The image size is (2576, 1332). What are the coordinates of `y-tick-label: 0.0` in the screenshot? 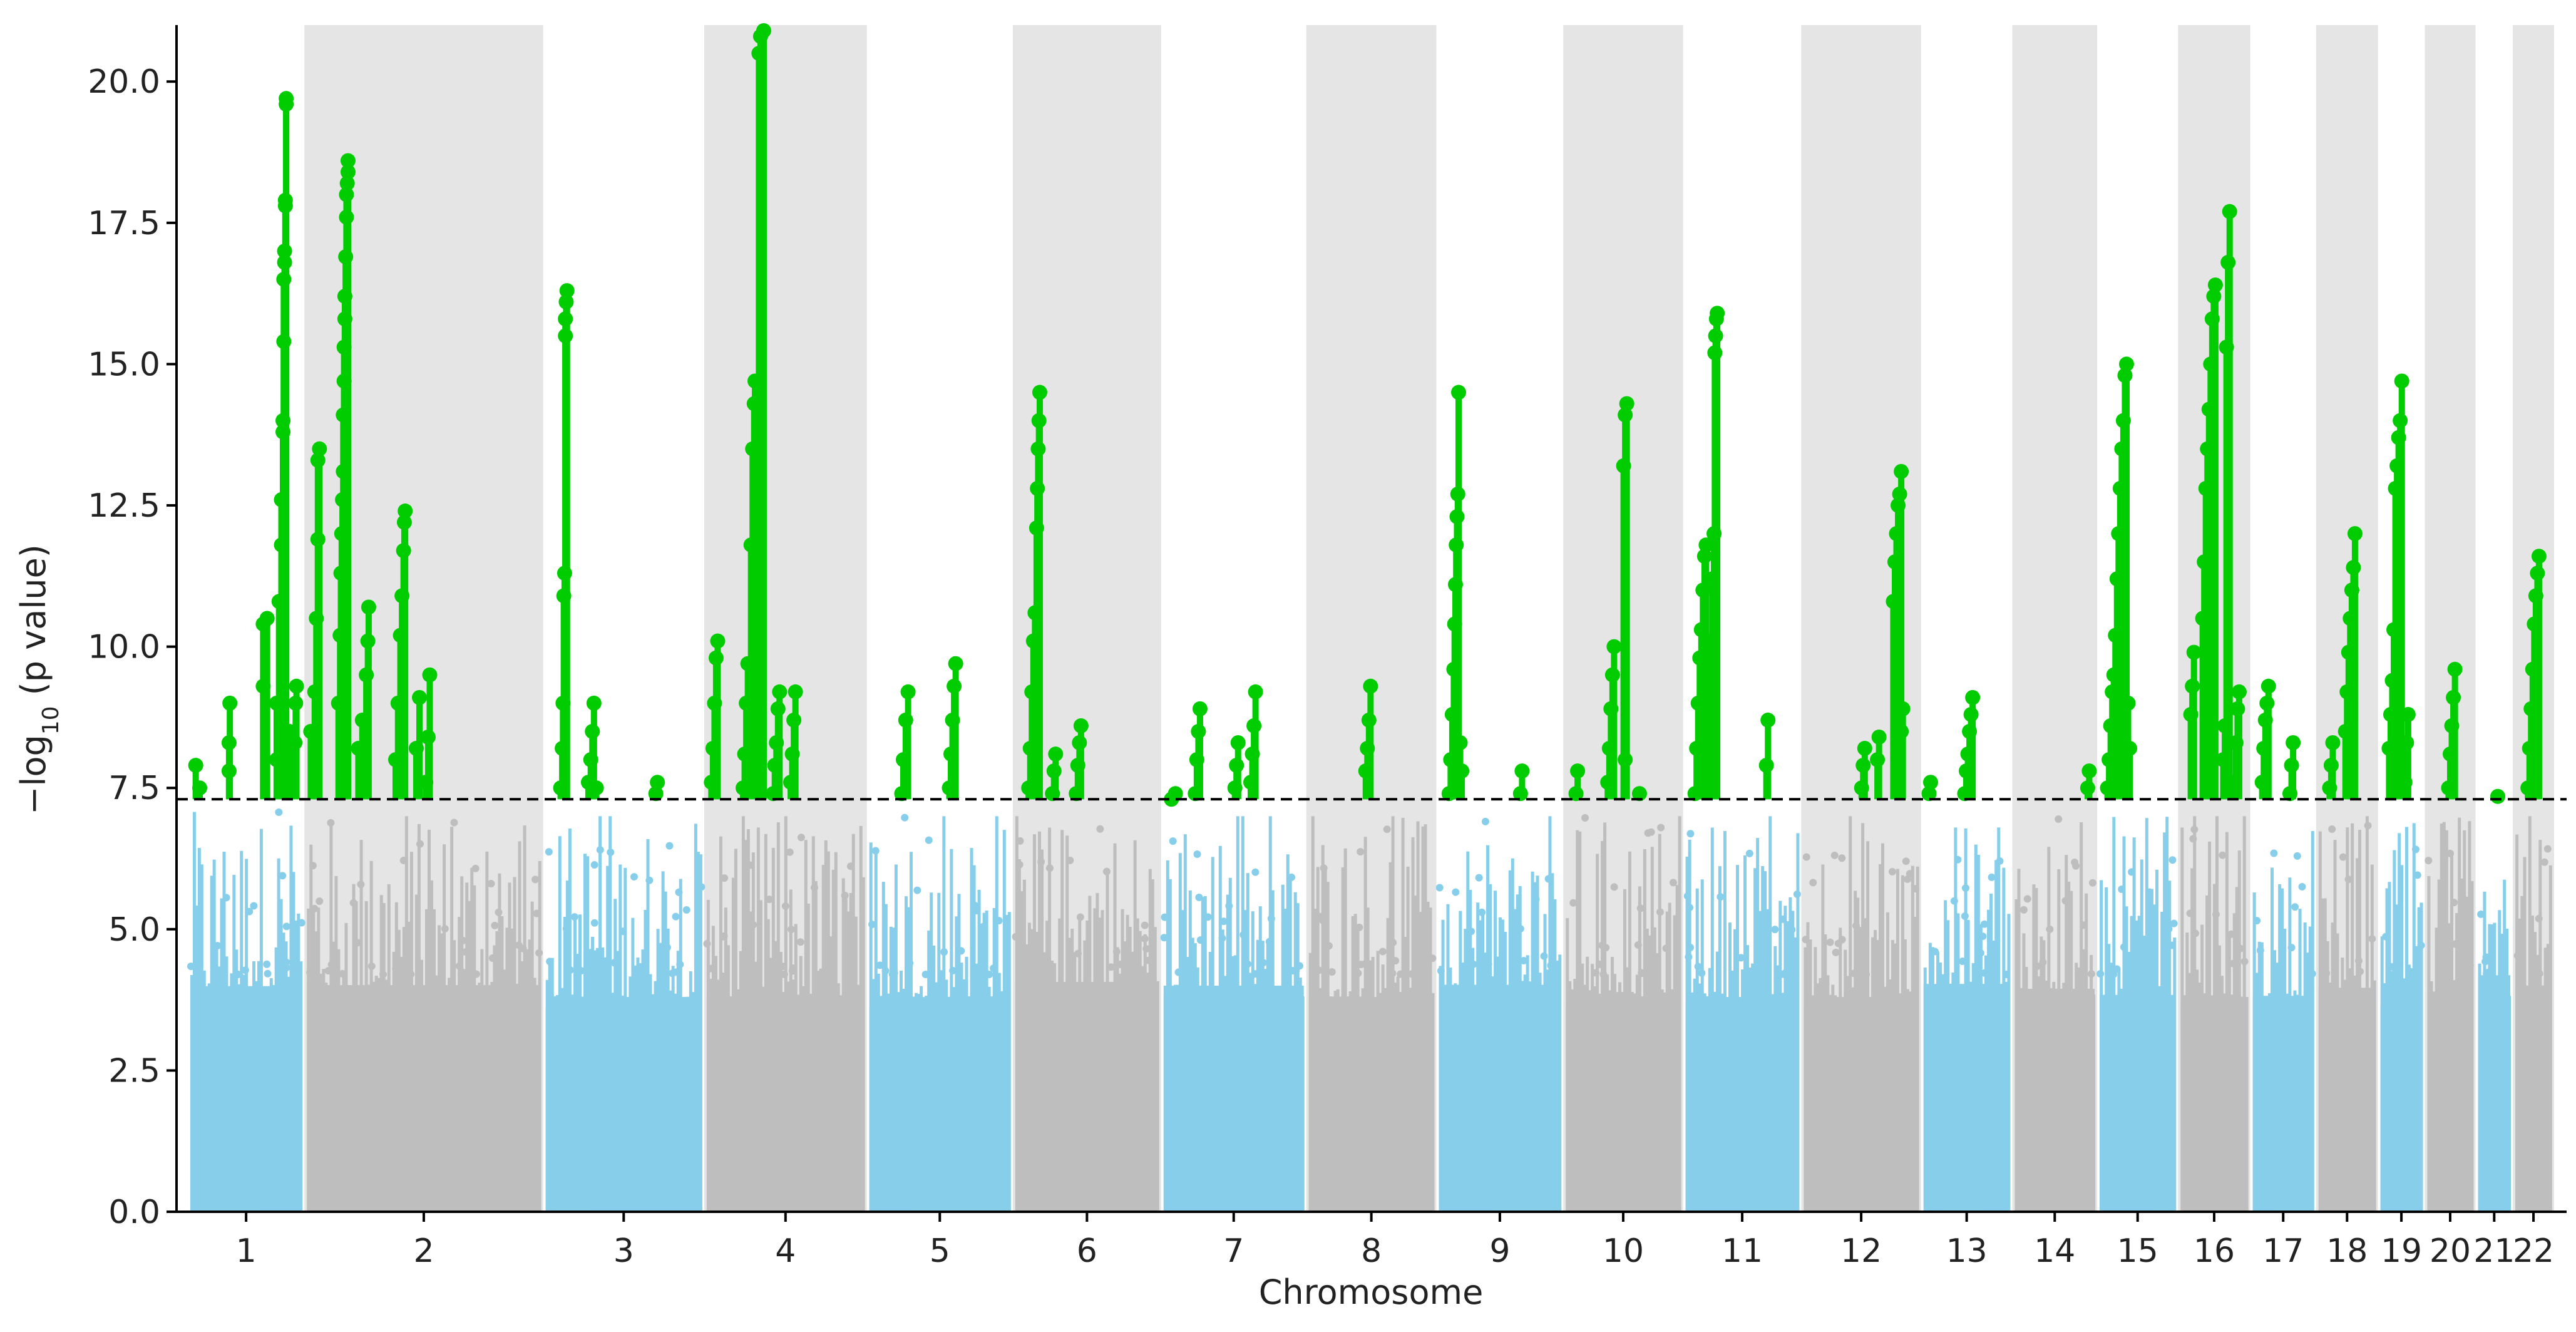 It's located at (134, 1212).